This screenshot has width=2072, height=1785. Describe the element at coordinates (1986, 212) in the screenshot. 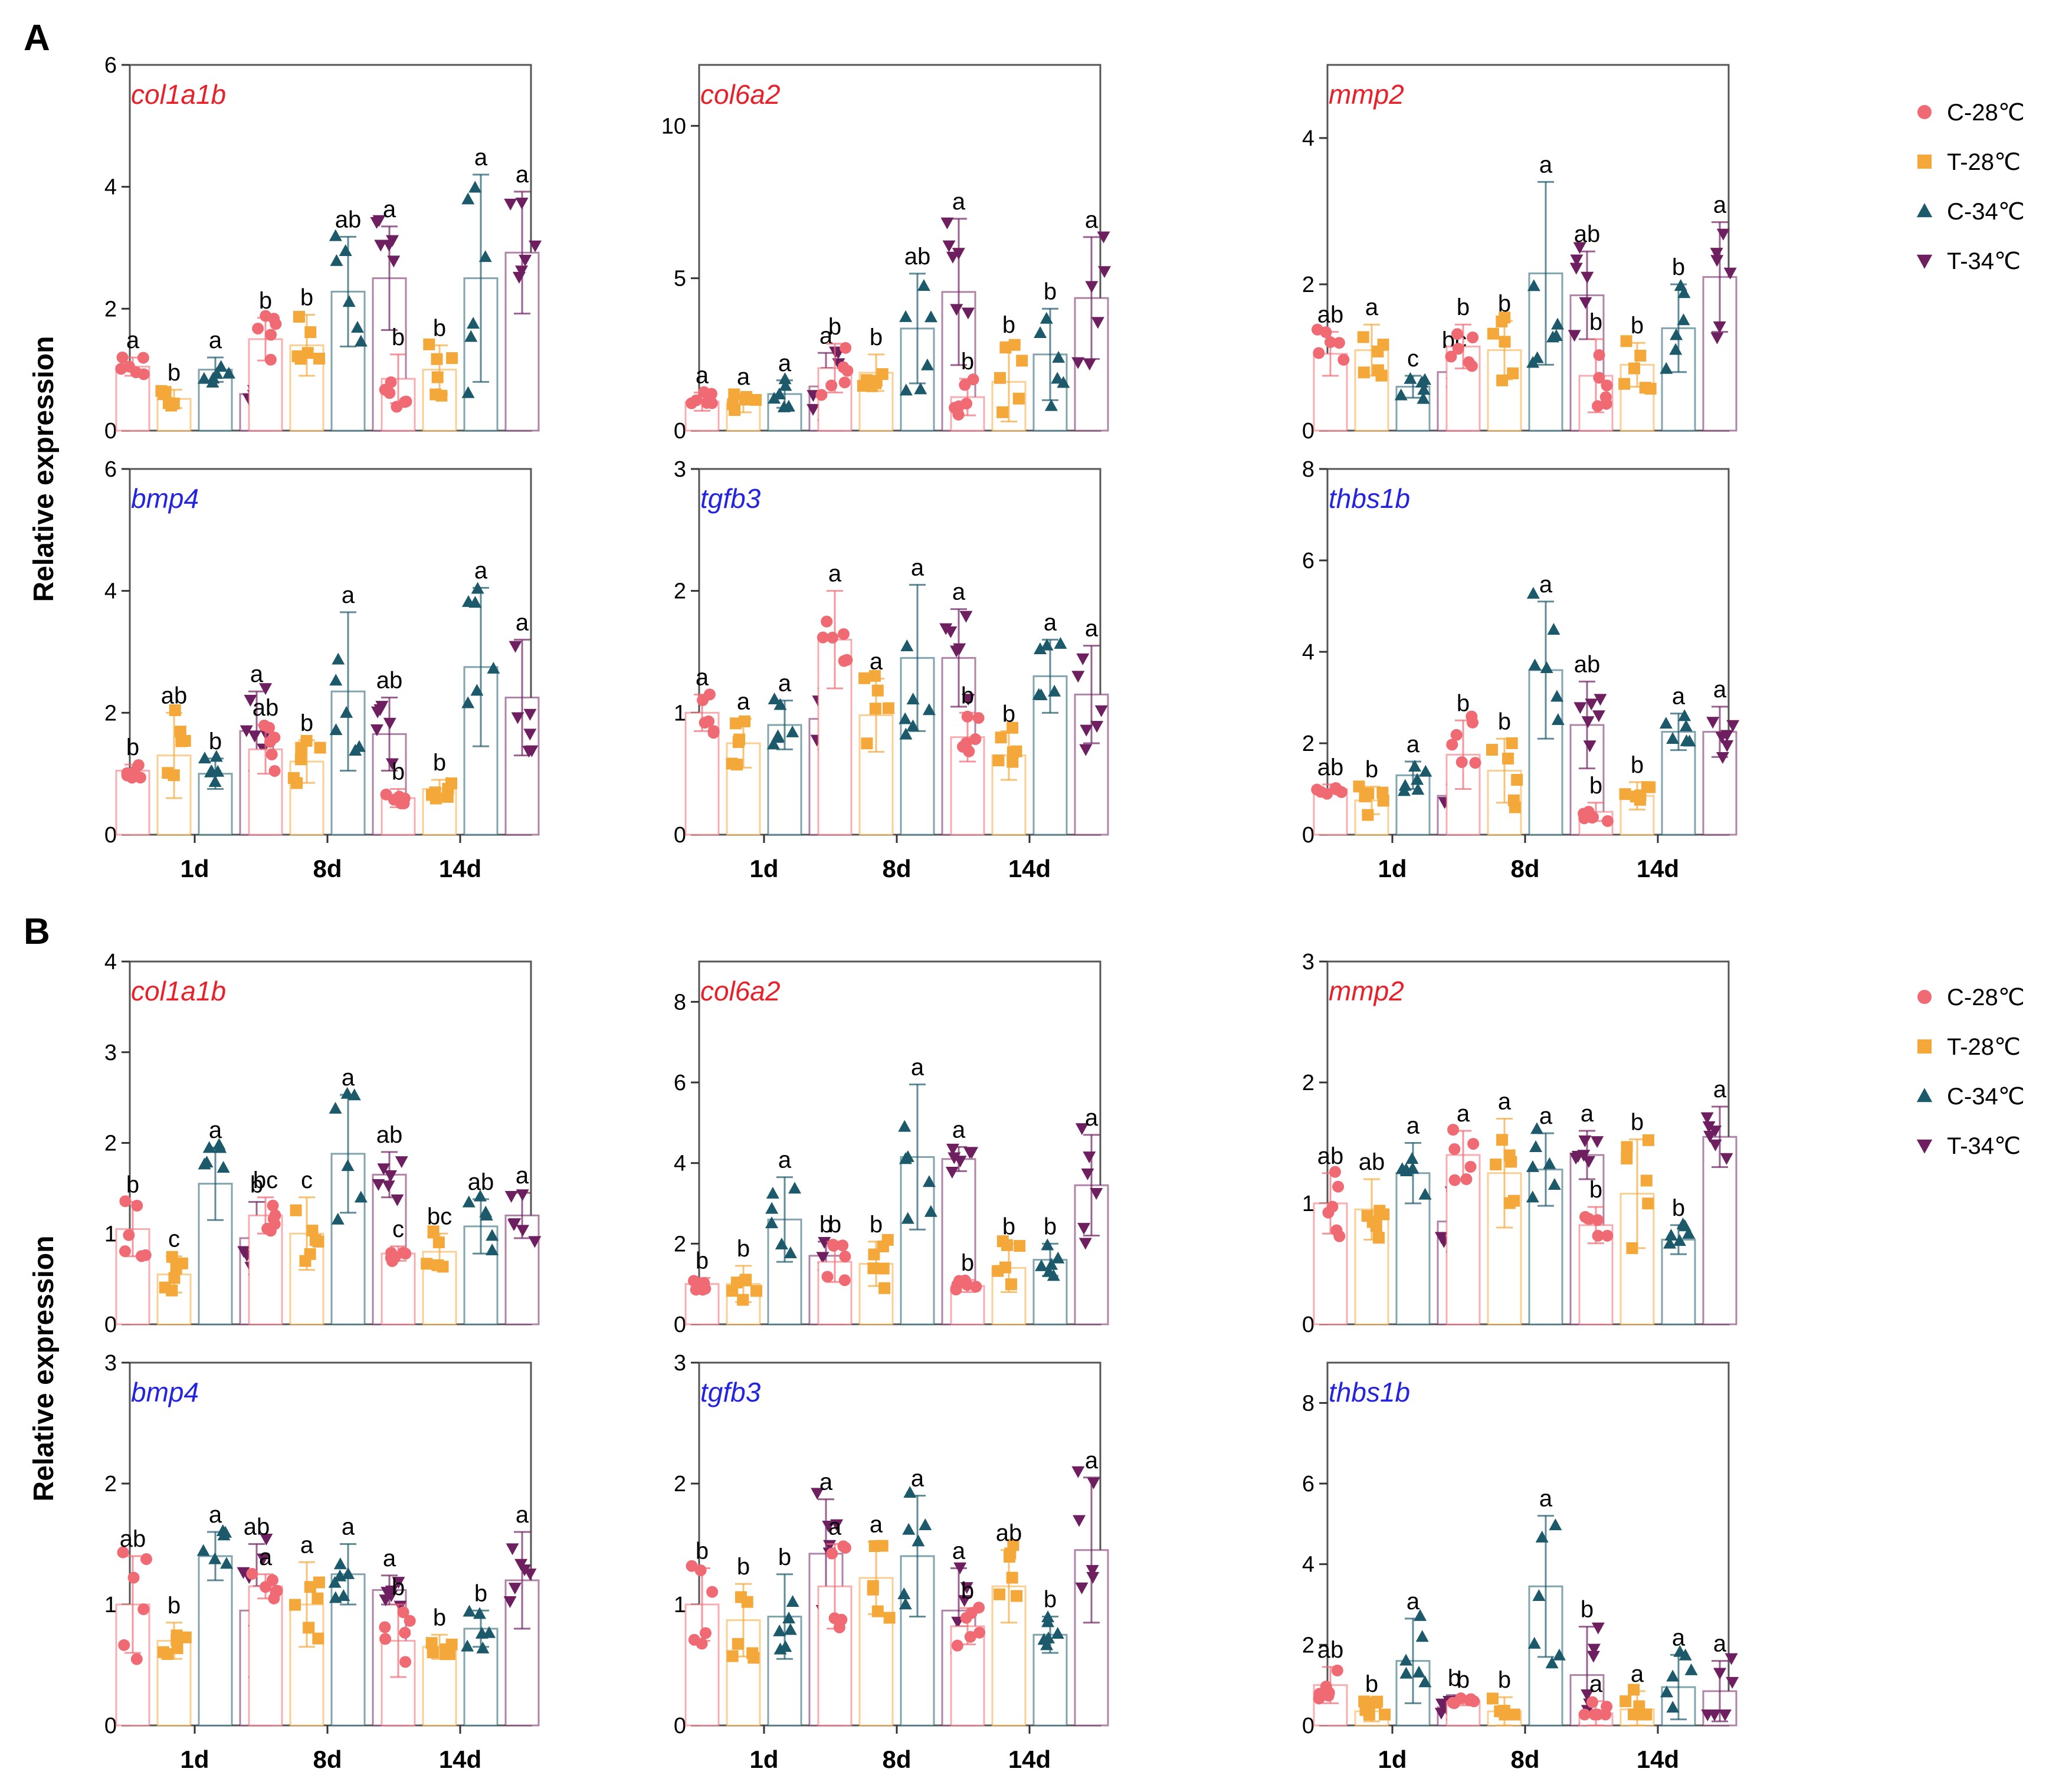

I see `legend-label: C-34℃` at that location.